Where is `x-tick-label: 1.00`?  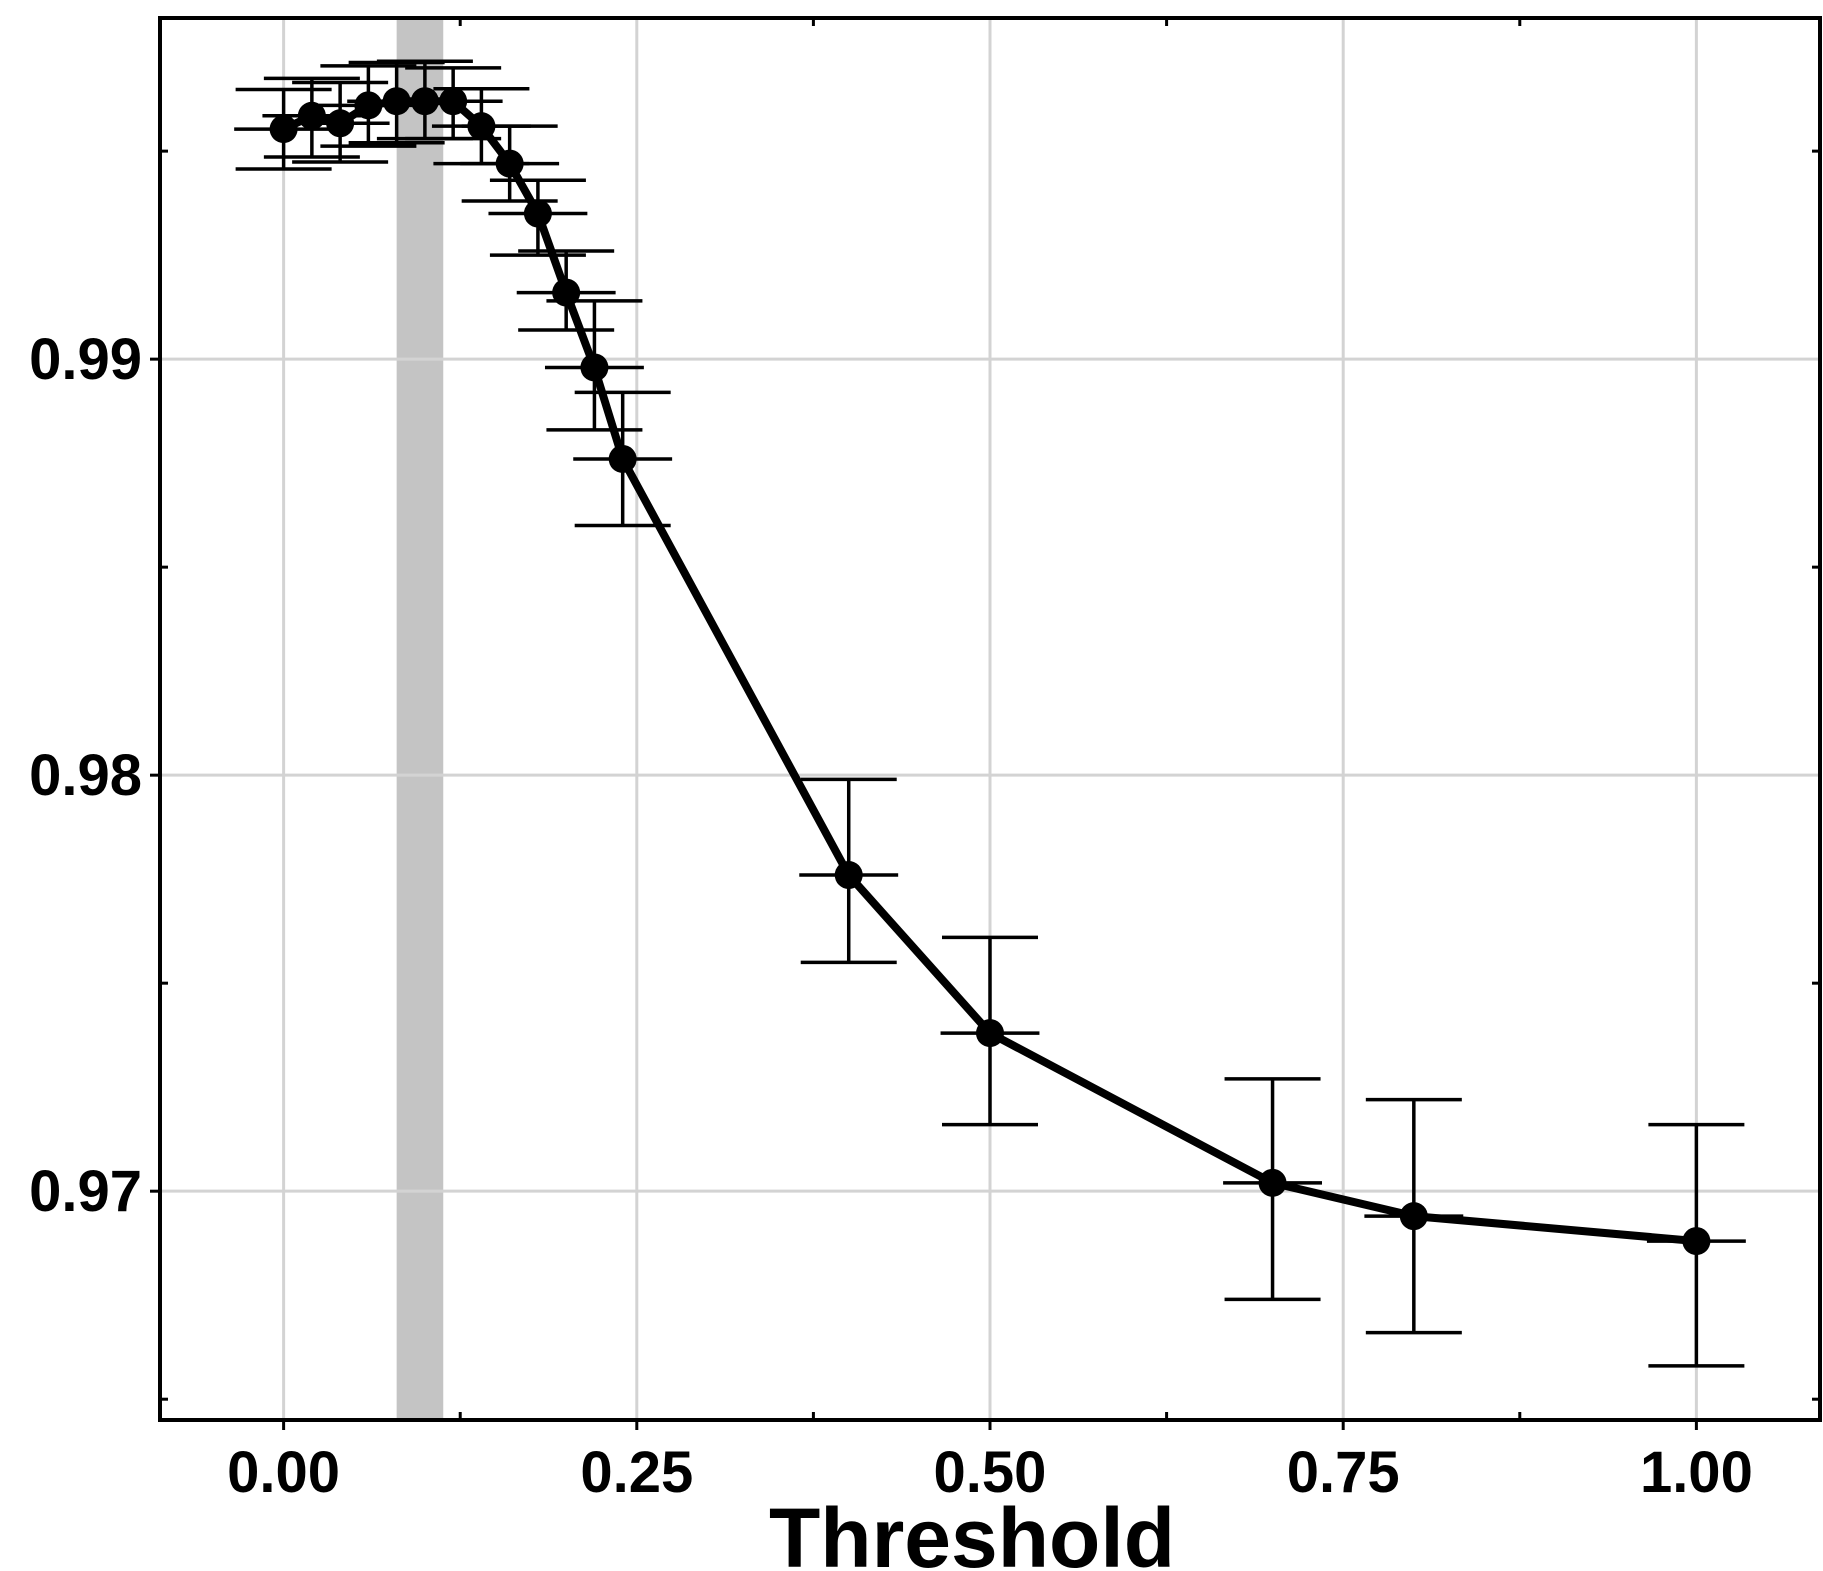
x-tick-label: 1.00 is located at coordinates (1696, 1472).